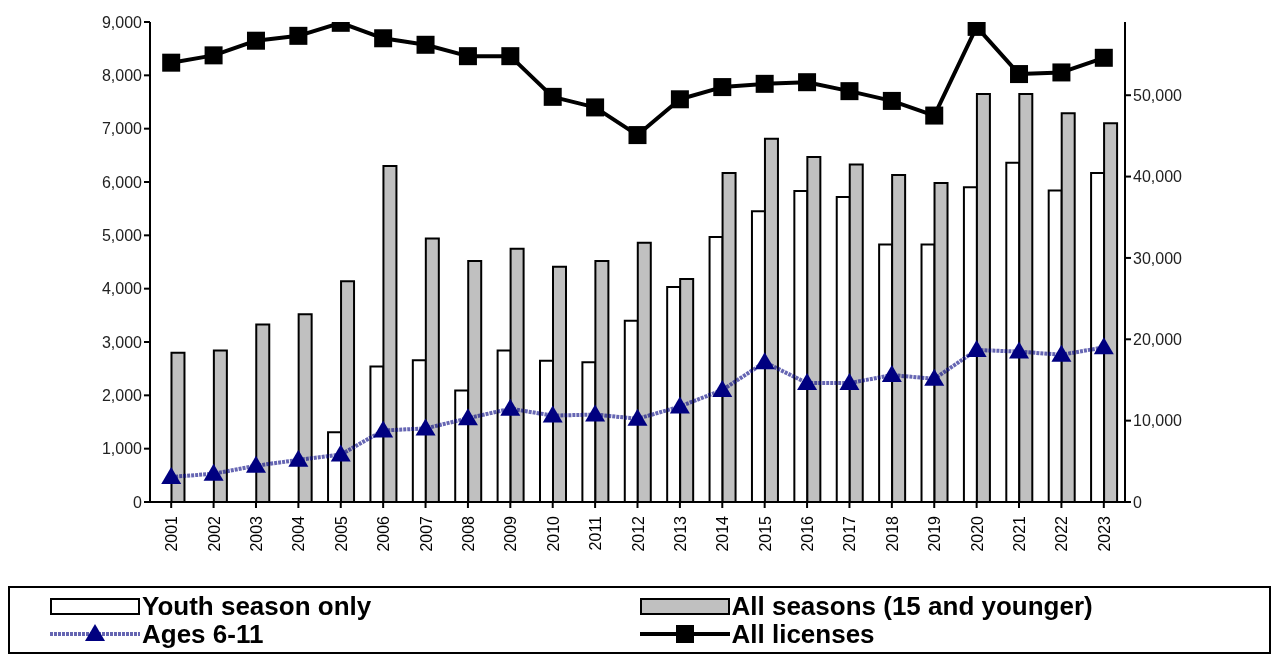 Image resolution: width=1273 pixels, height=664 pixels. What do you see at coordinates (596, 533) in the screenshot?
I see `x-tick-label: 2011` at bounding box center [596, 533].